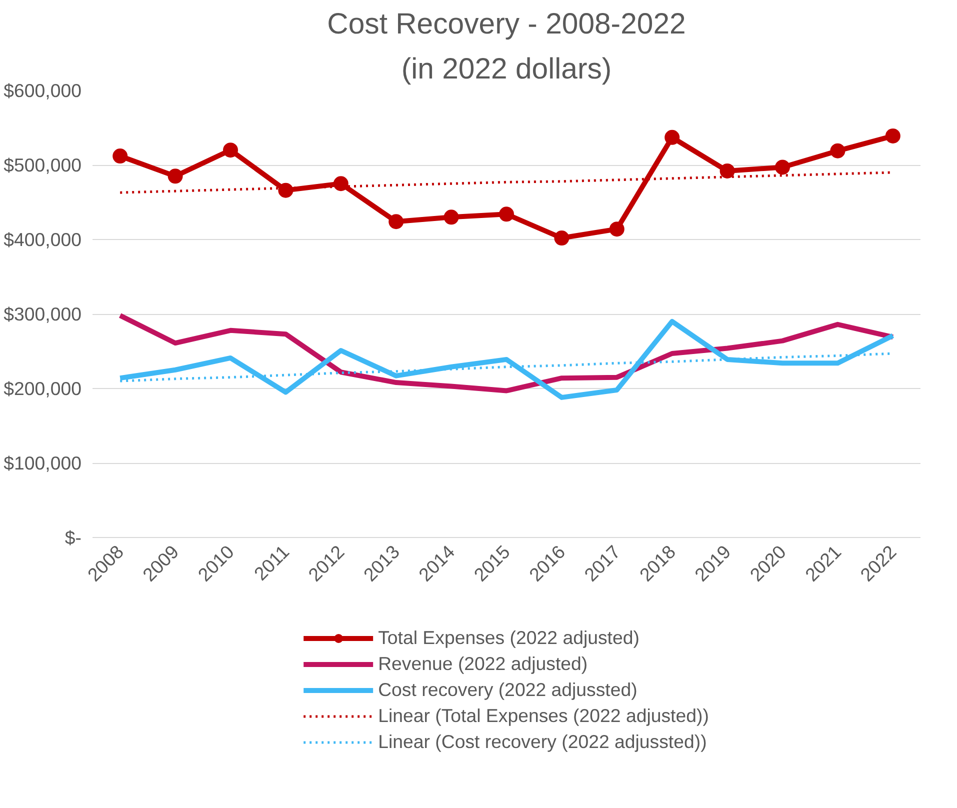  Describe the element at coordinates (43, 239) in the screenshot. I see `y-tick-label: $400,000` at that location.